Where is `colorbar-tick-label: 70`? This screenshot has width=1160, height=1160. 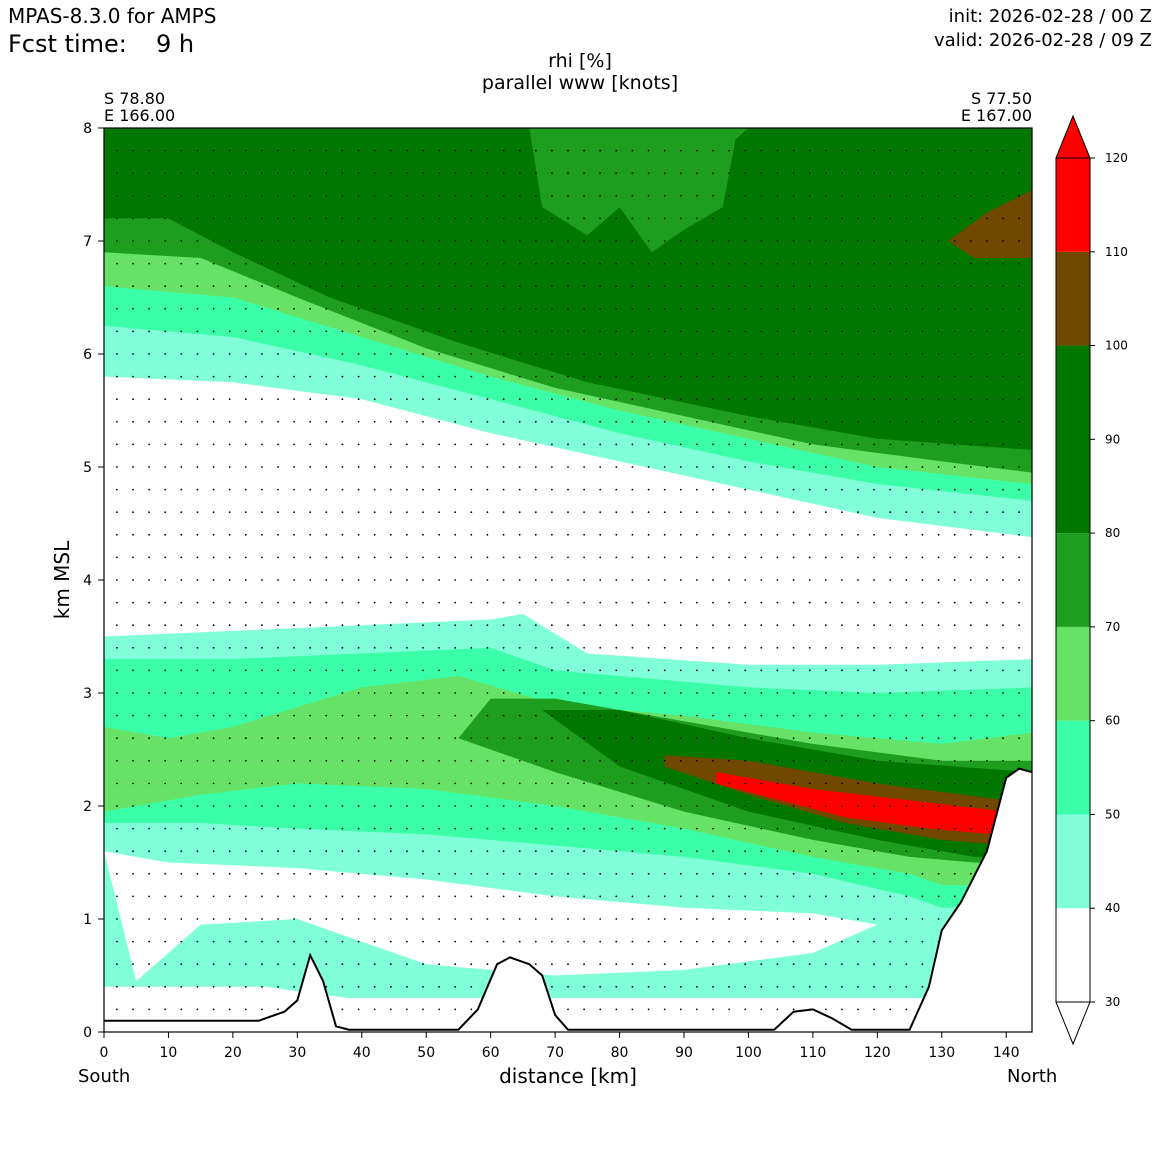
colorbar-tick-label: 70 is located at coordinates (1112, 627).